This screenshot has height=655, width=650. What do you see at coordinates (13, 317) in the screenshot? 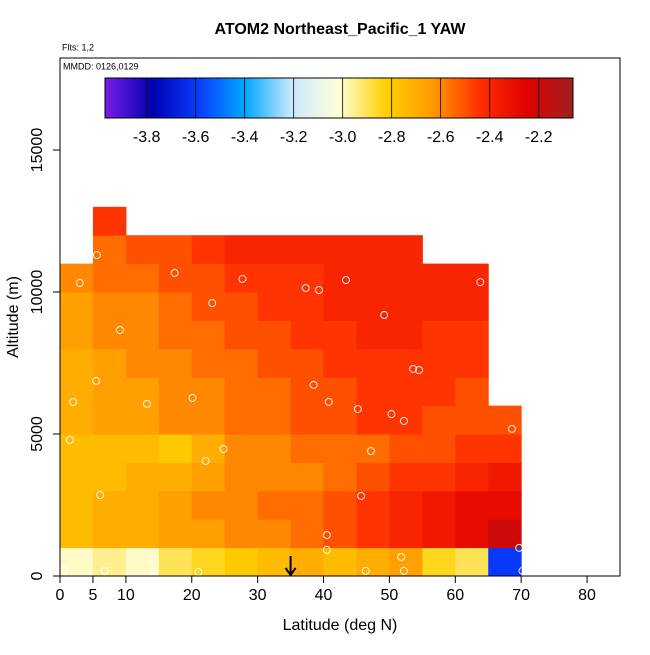
I see `y-axis-label: Altitude (m)` at bounding box center [13, 317].